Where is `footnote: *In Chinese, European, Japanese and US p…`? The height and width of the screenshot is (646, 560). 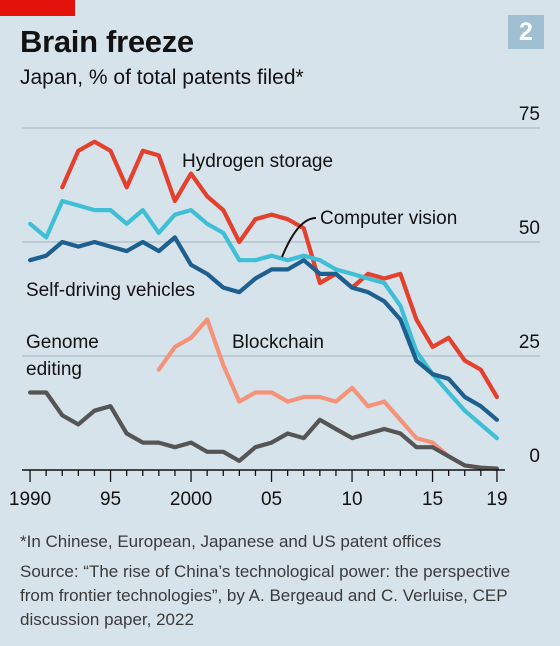 footnote: *In Chinese, European, Japanese and US p… is located at coordinates (231, 541).